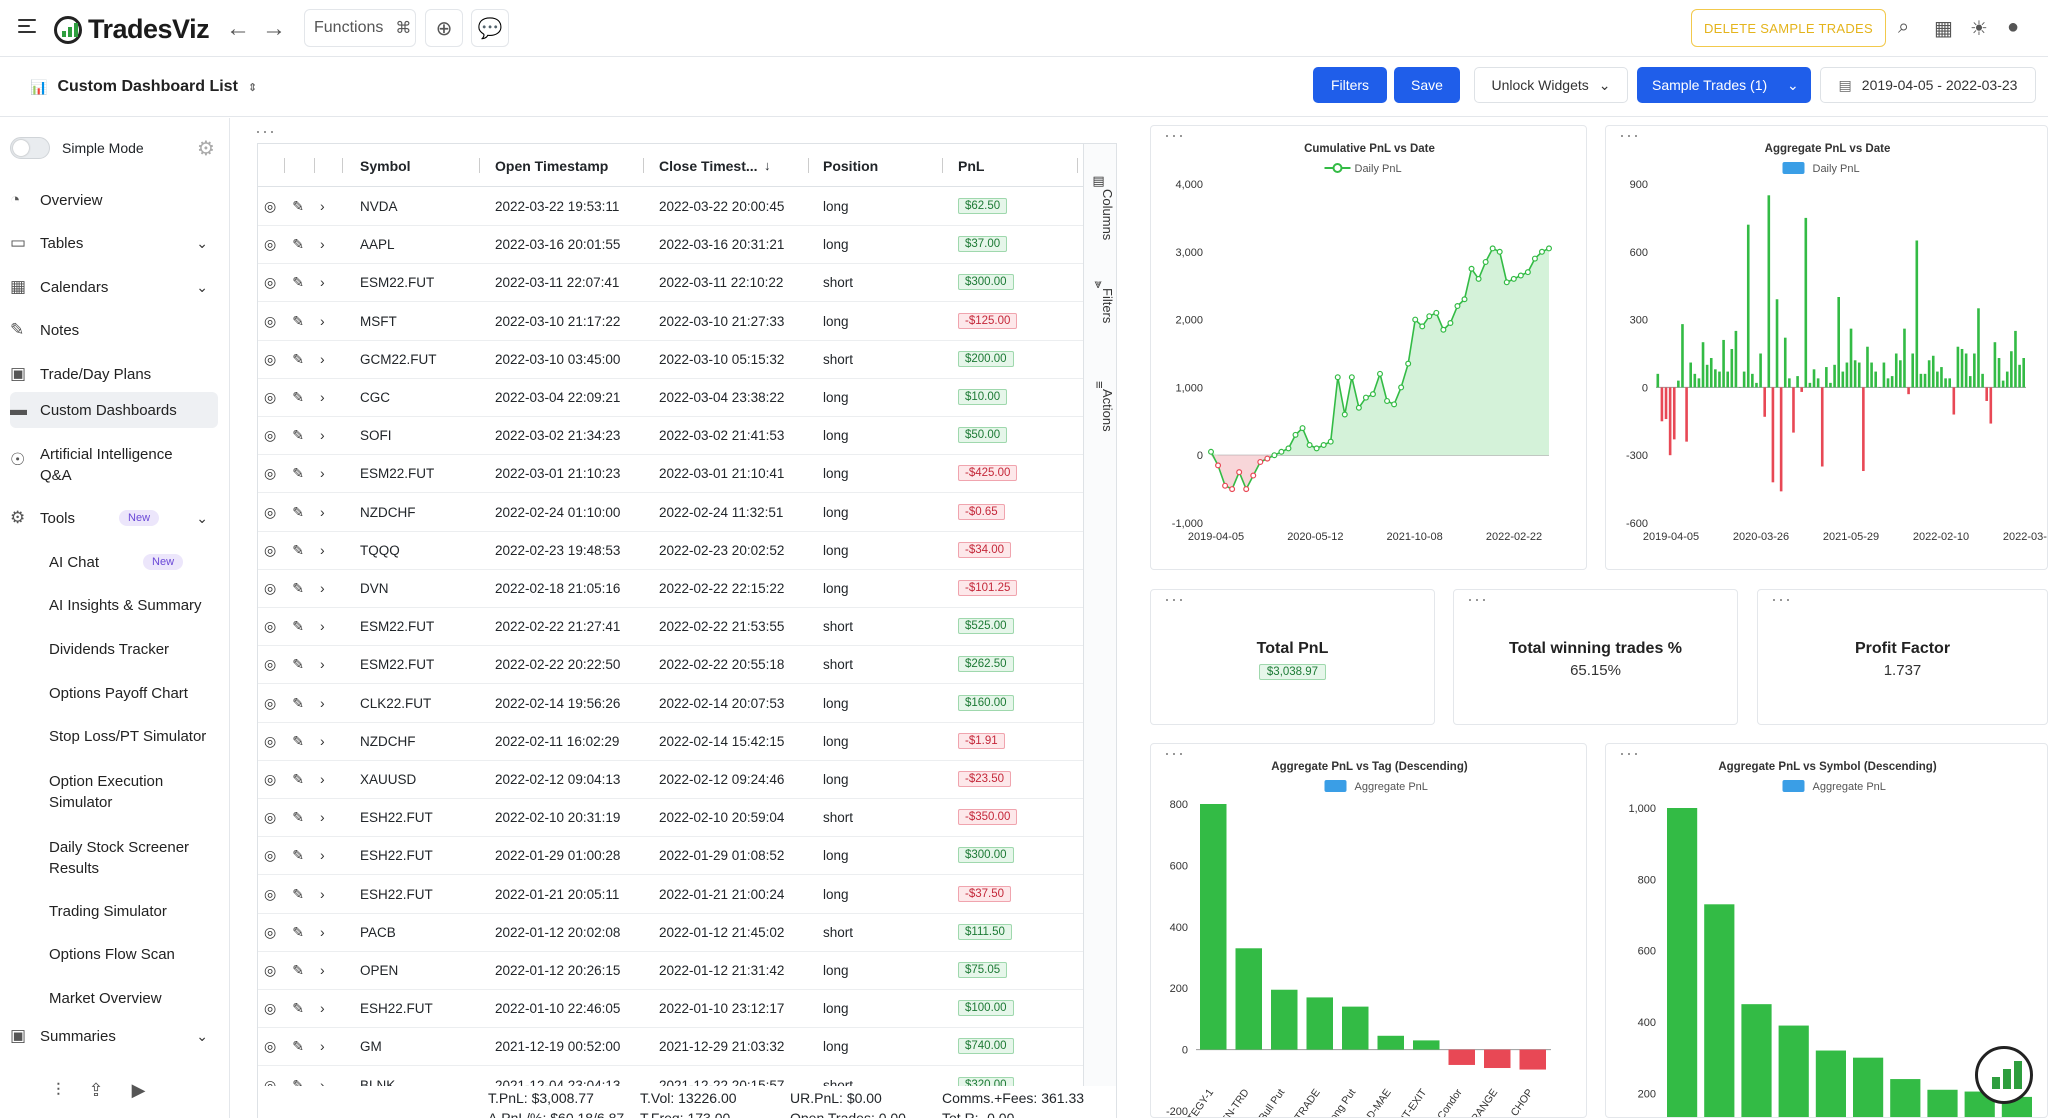 This screenshot has width=2048, height=1118. Describe the element at coordinates (1104, 406) in the screenshot. I see `table-actions-tab: ≡ Table Actions` at that location.